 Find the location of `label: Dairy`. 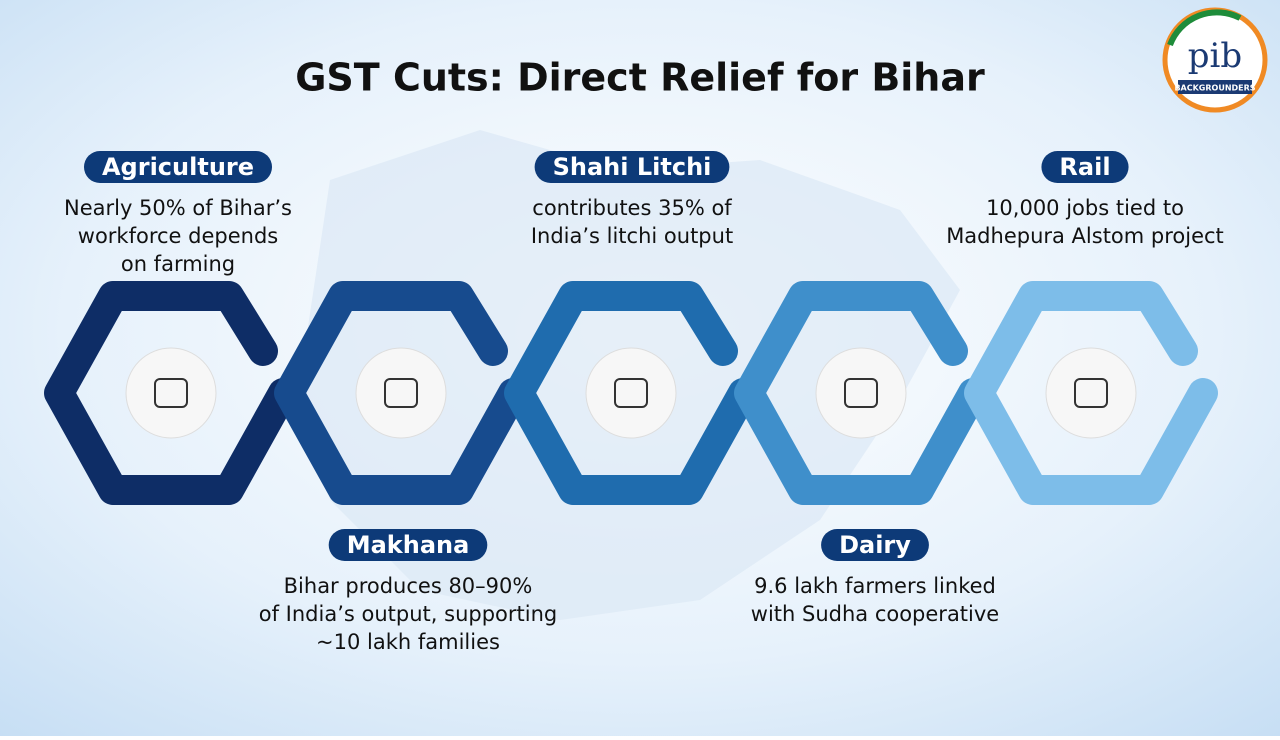

label: Dairy is located at coordinates (875, 545).